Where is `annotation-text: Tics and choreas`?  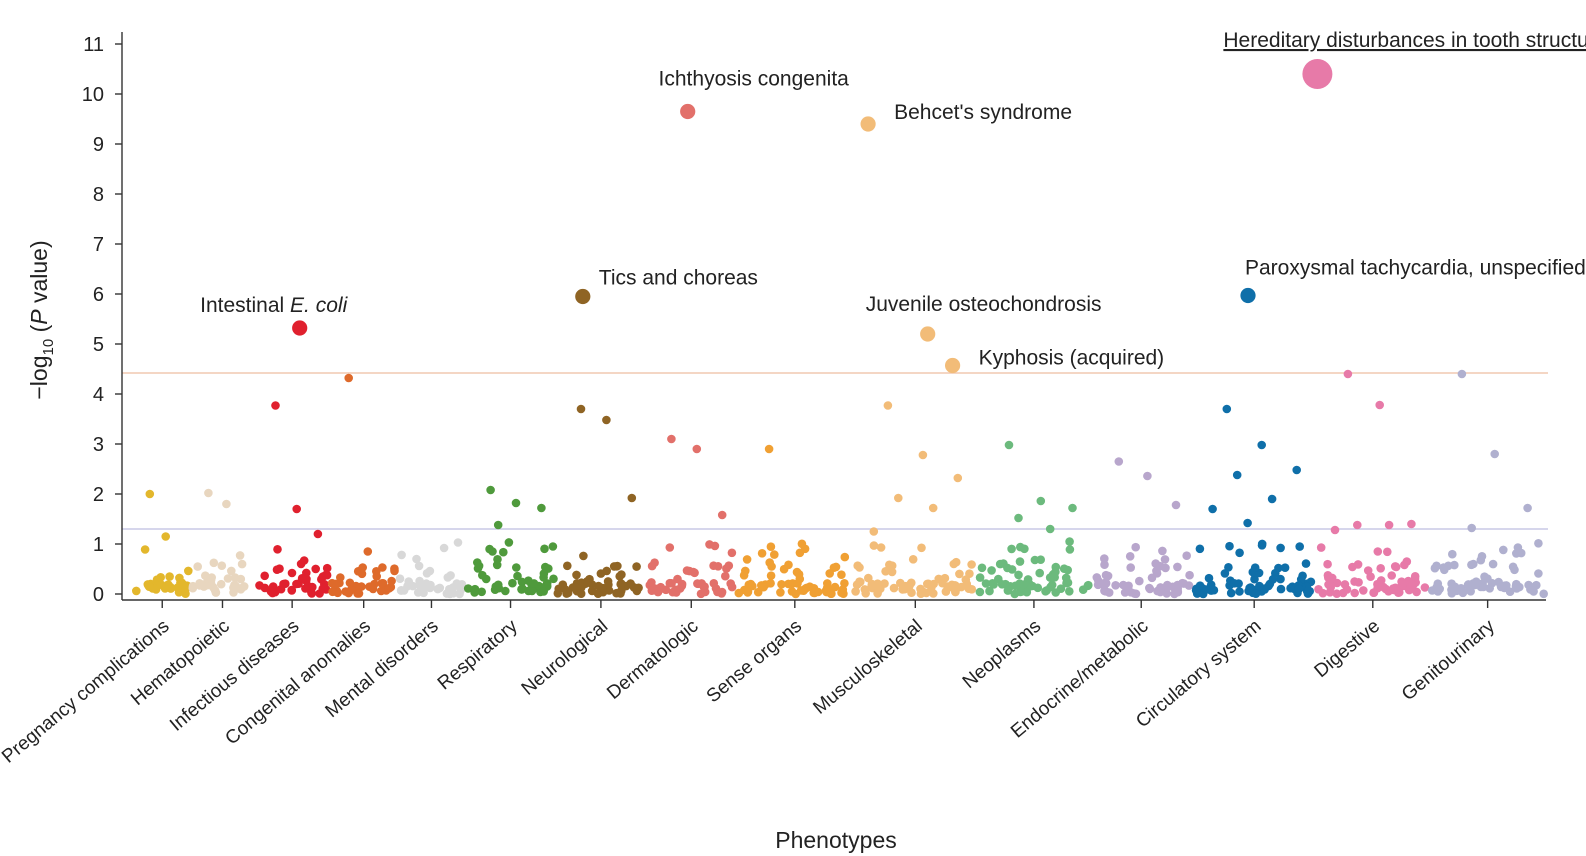
annotation-text: Tics and choreas is located at coordinates (678, 278).